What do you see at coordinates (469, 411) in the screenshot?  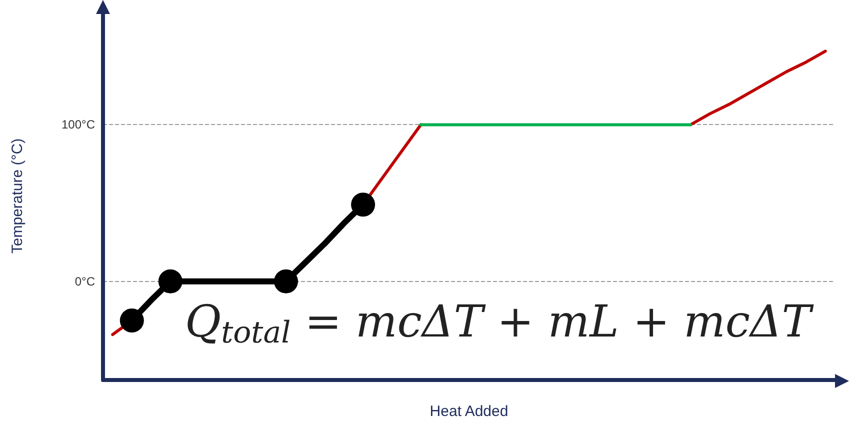 I see `x-axis-title: Heat Added` at bounding box center [469, 411].